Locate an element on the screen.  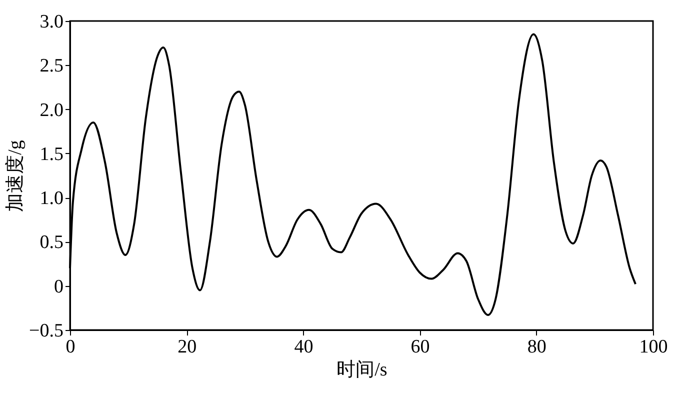
y-tick-label: 2.5 is located at coordinates (52, 66).